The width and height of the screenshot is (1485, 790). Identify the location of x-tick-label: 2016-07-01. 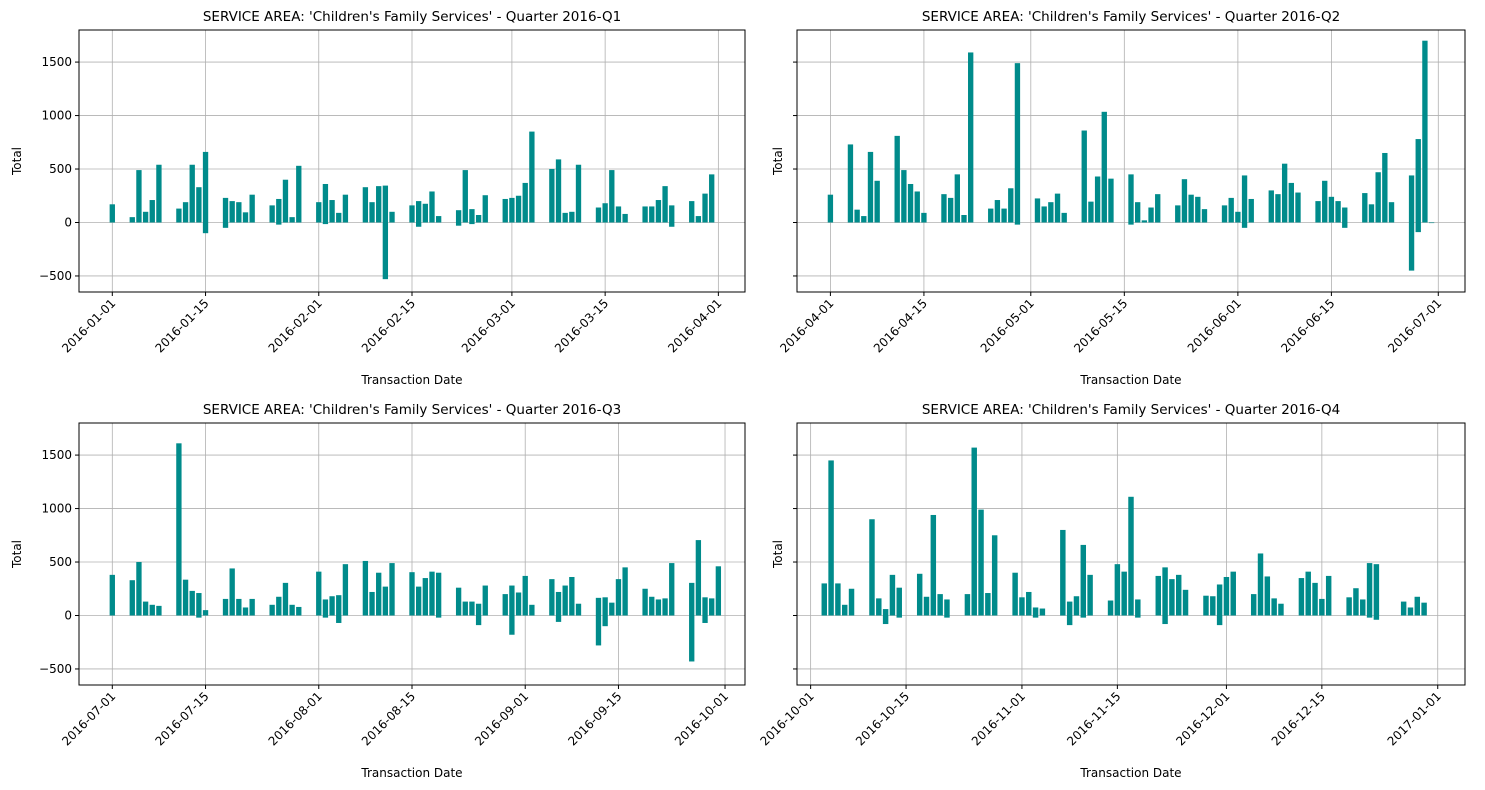
(88, 718).